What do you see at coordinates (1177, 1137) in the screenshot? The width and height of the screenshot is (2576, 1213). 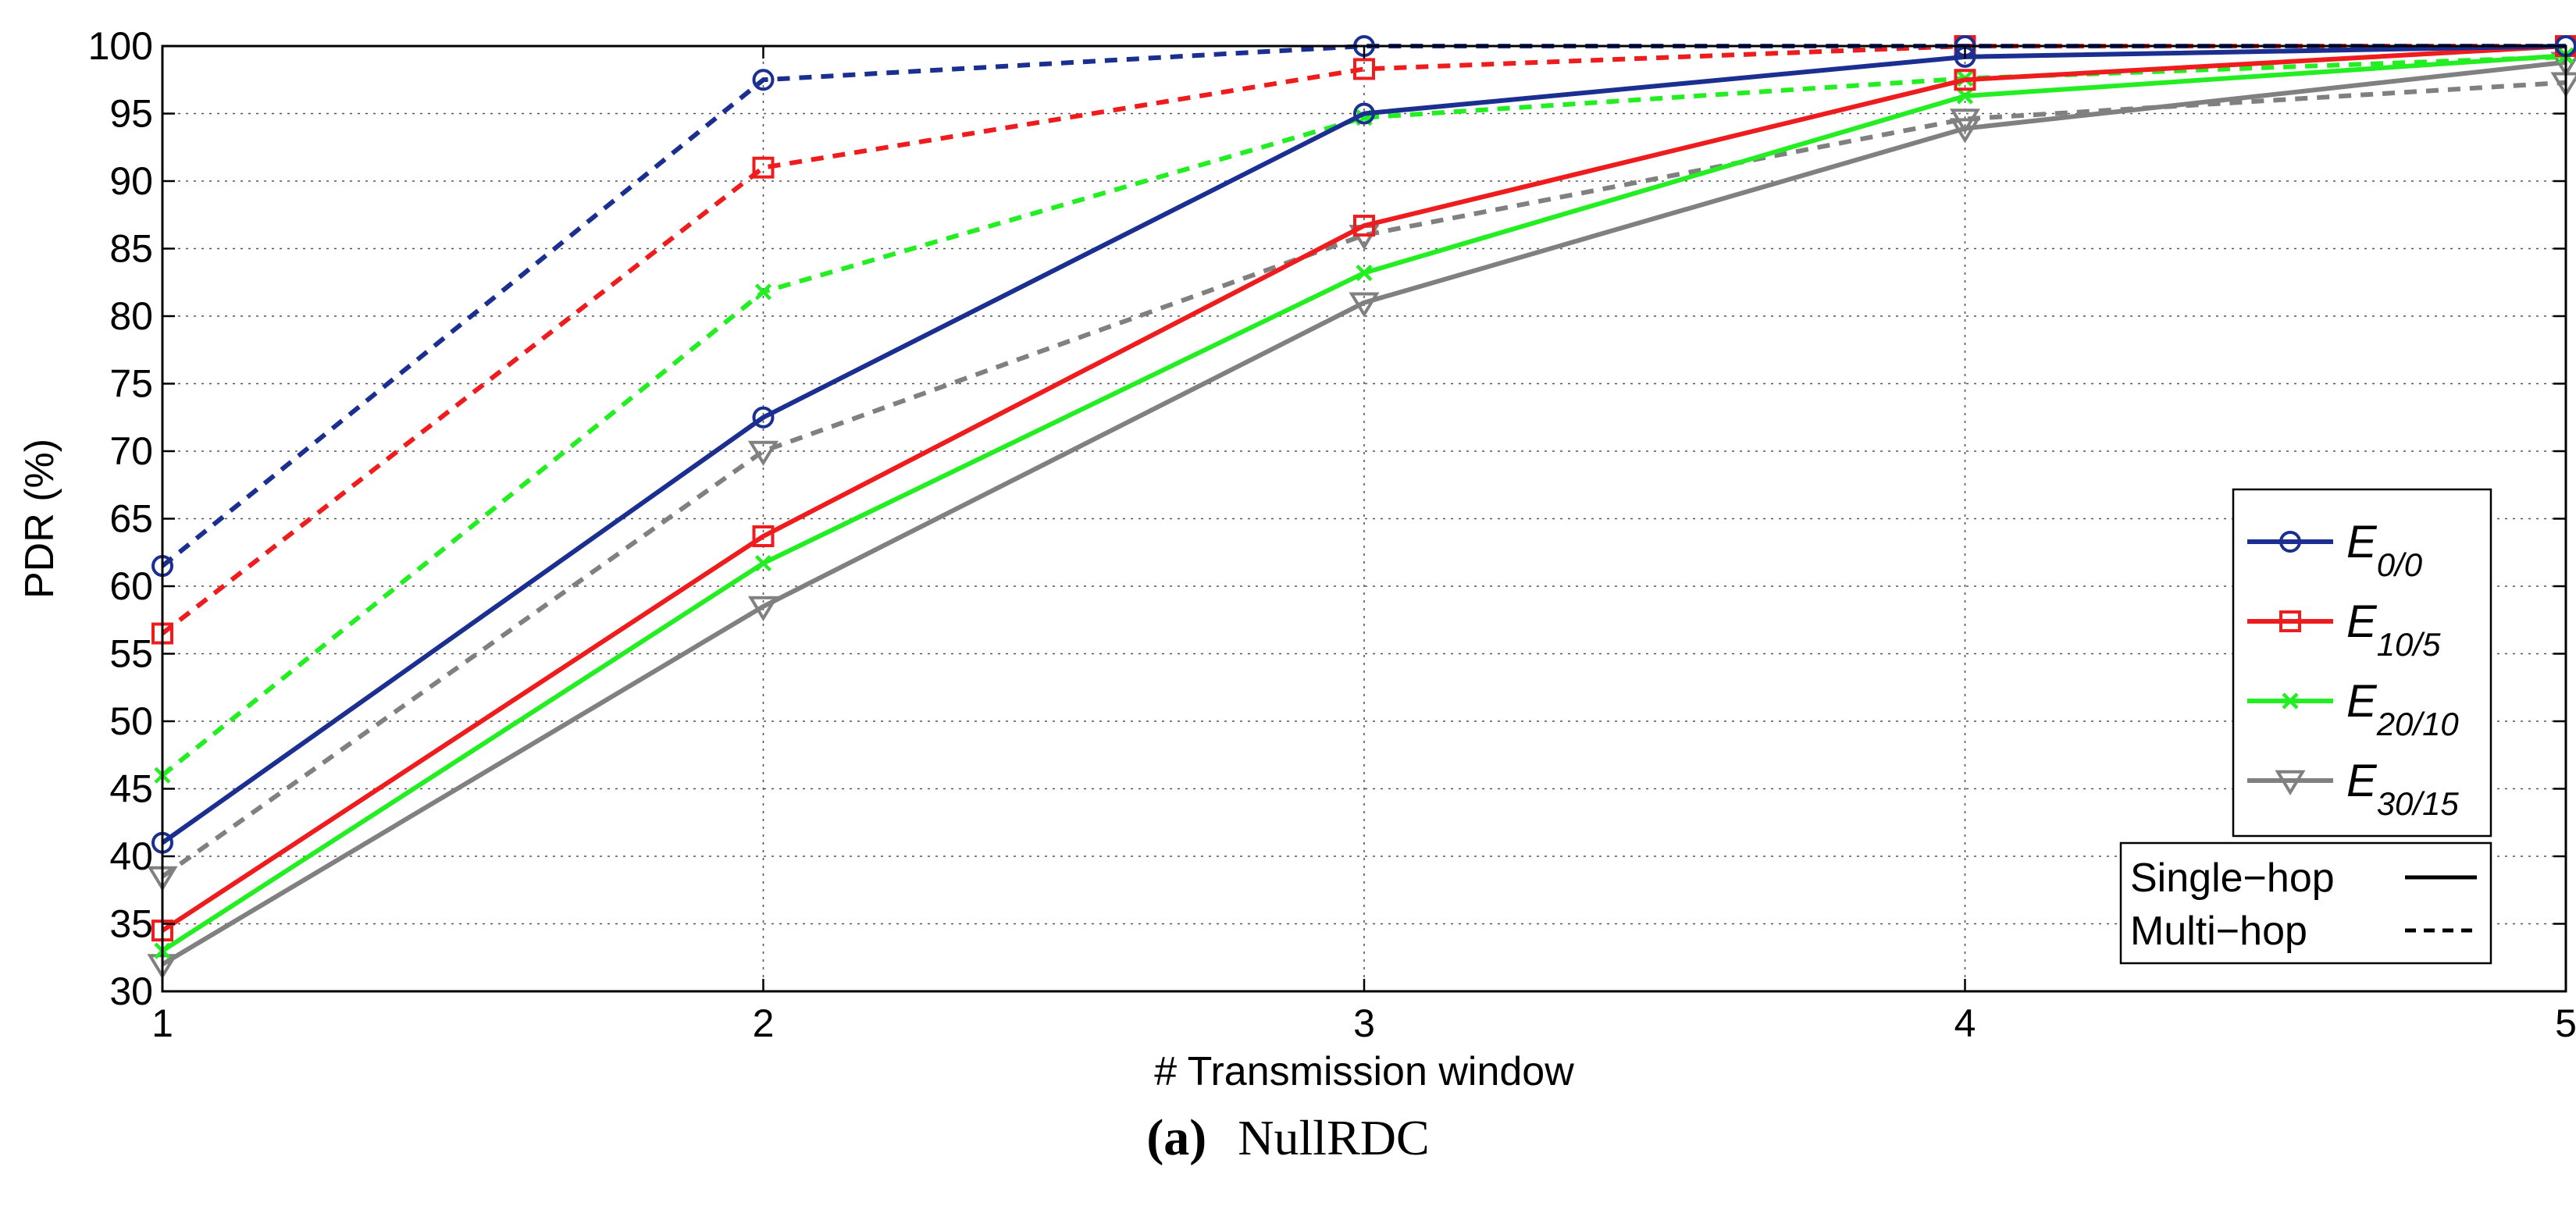 I see `caption-letter: (a)` at bounding box center [1177, 1137].